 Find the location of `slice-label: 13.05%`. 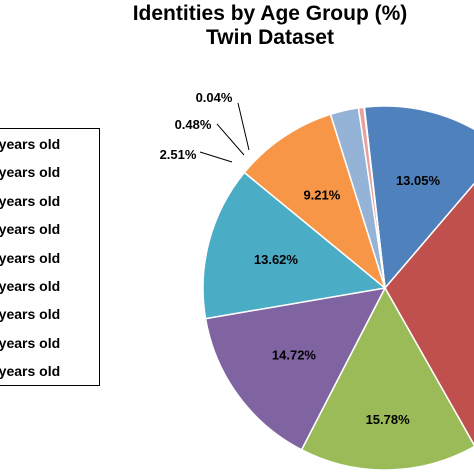

slice-label: 13.05% is located at coordinates (418, 180).